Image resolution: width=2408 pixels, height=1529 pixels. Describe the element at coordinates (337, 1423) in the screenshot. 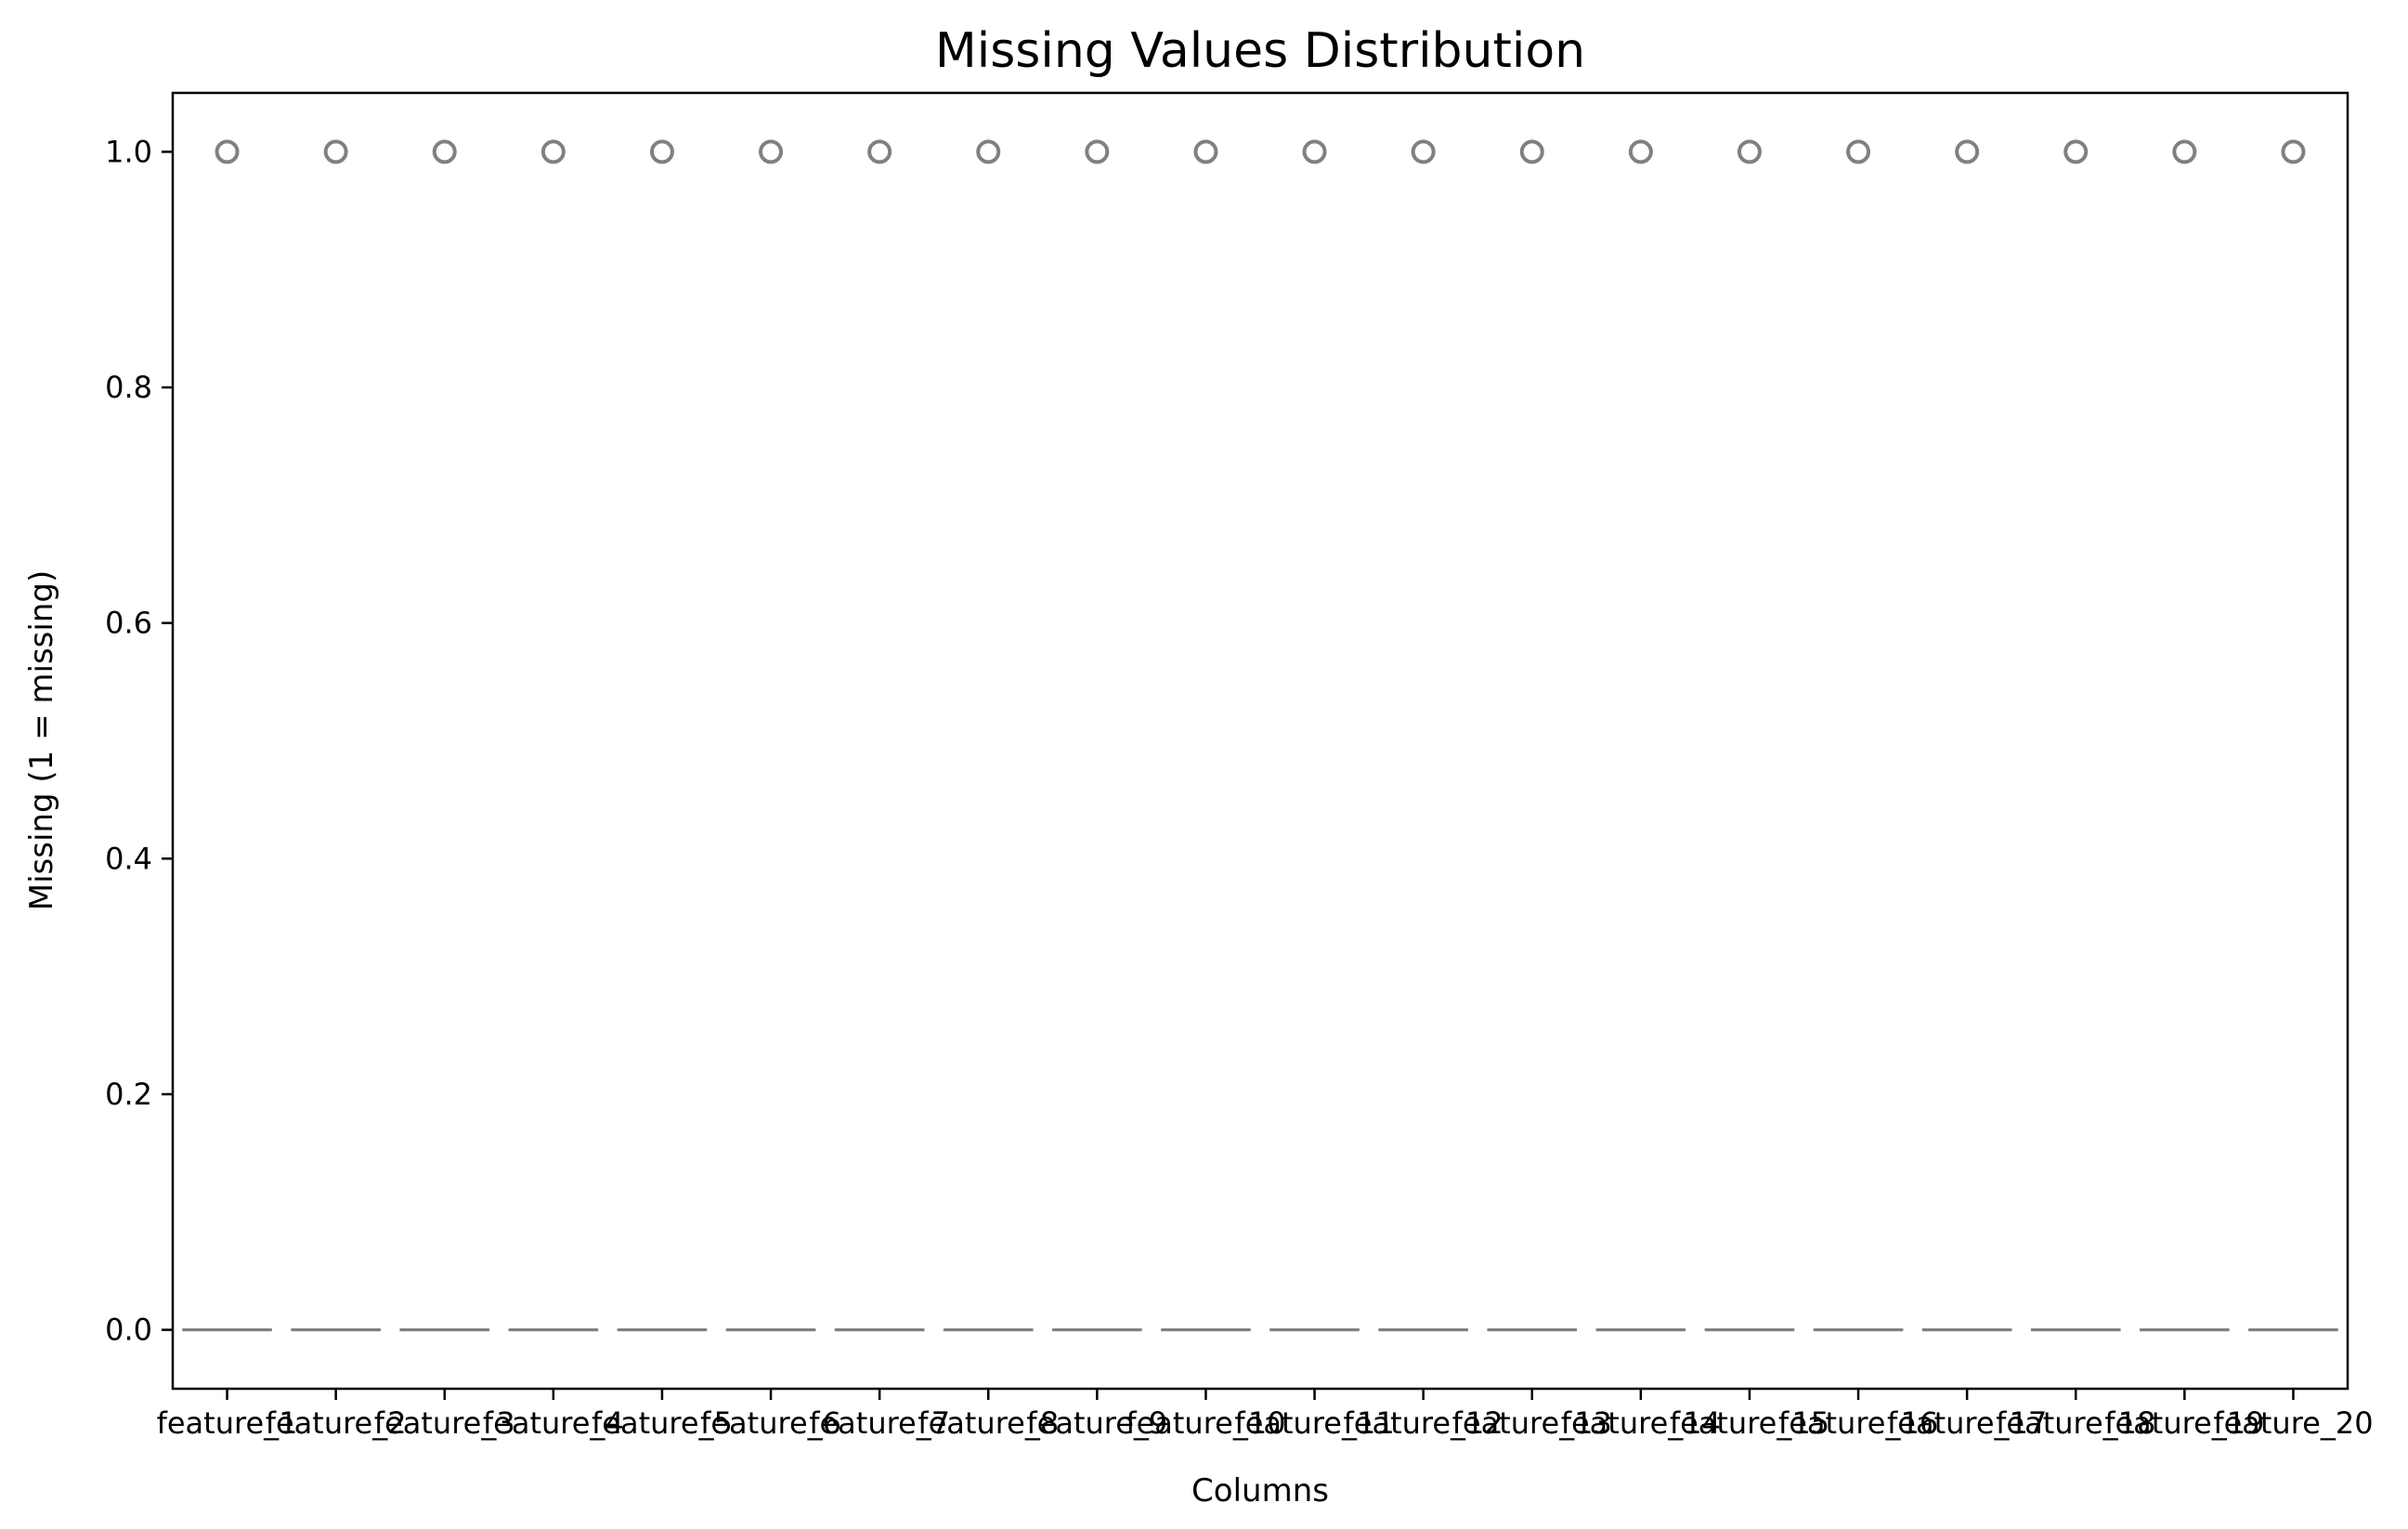

I see `x-tick-label-2: feature_2` at that location.